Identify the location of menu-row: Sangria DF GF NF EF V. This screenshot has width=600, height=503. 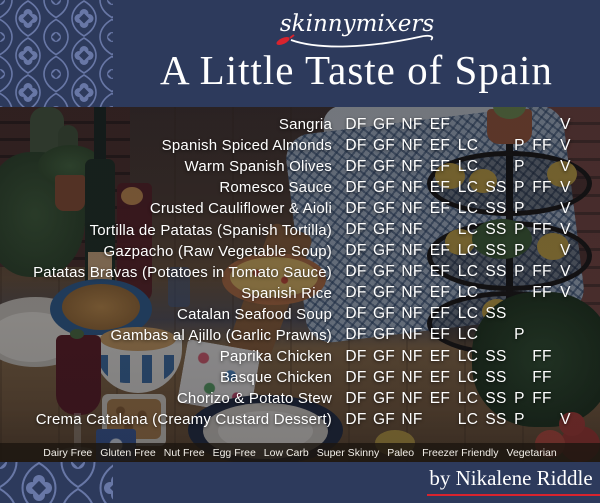
(300, 124).